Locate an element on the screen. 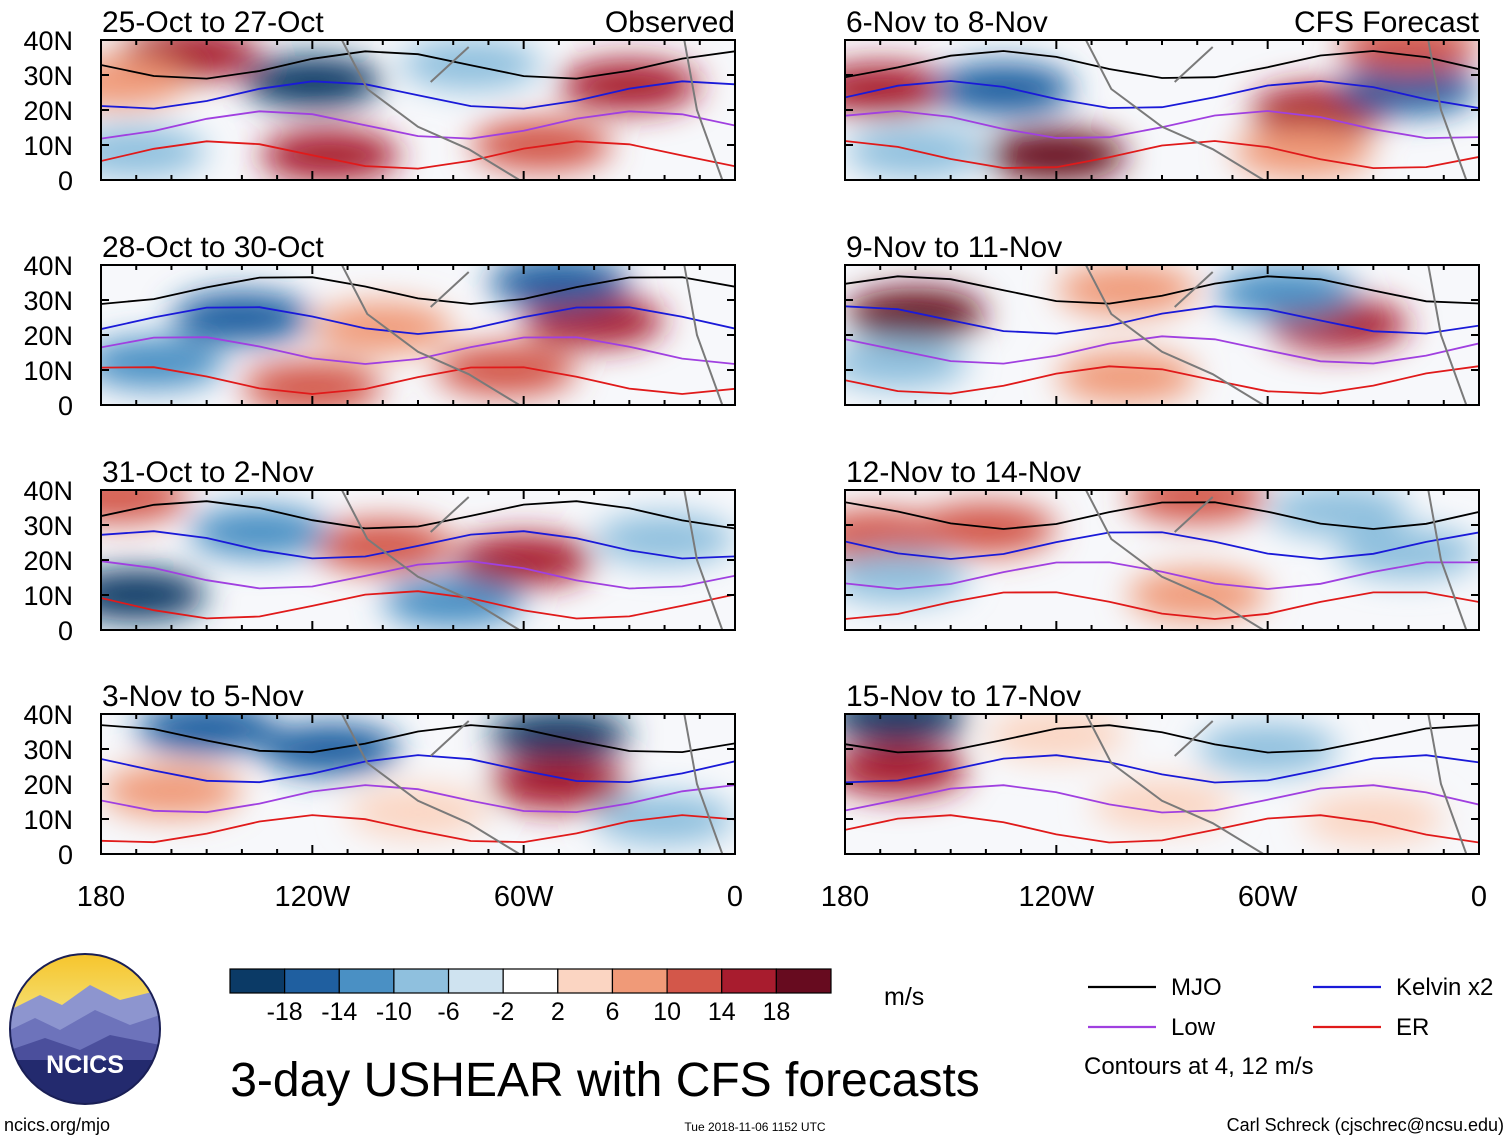 This screenshot has height=1141, width=1510. colorbar-tick-label: 10 is located at coordinates (667, 1012).